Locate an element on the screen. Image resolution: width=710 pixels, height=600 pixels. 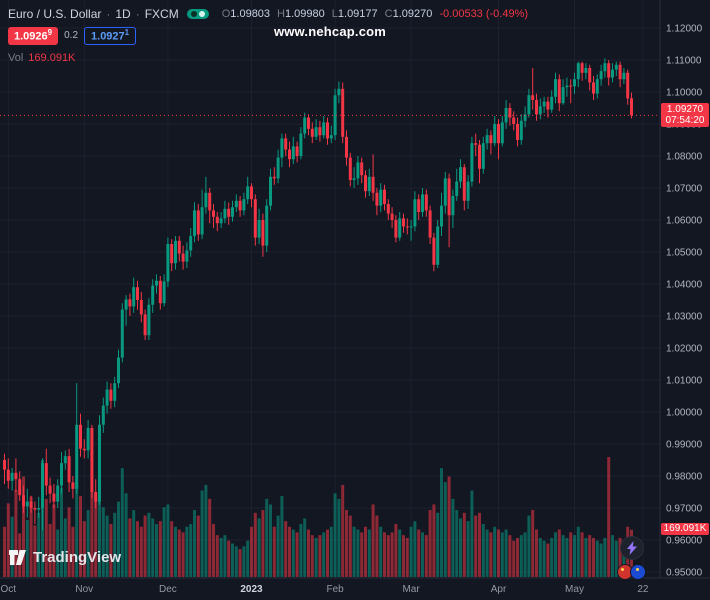
svg-text: 1.10000 is located at coordinates (684, 93).